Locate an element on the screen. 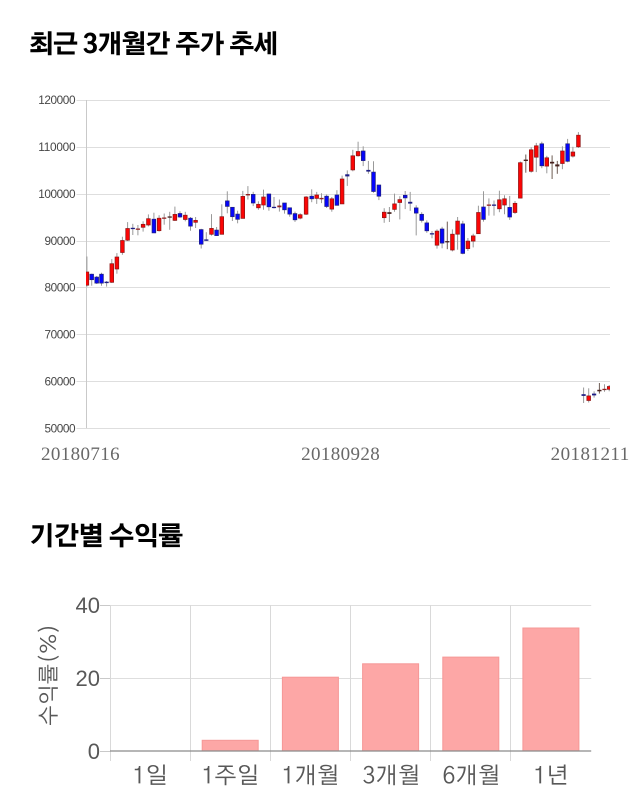  svg-text: 80000 is located at coordinates (60, 288).